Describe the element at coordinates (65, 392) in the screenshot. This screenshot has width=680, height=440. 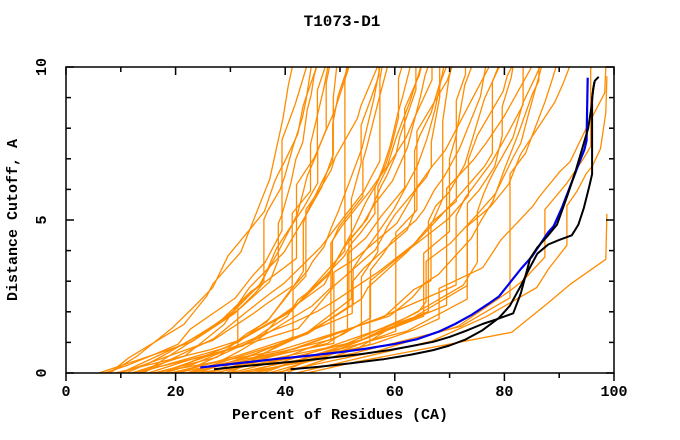
I see `x-tick-label: 0` at that location.